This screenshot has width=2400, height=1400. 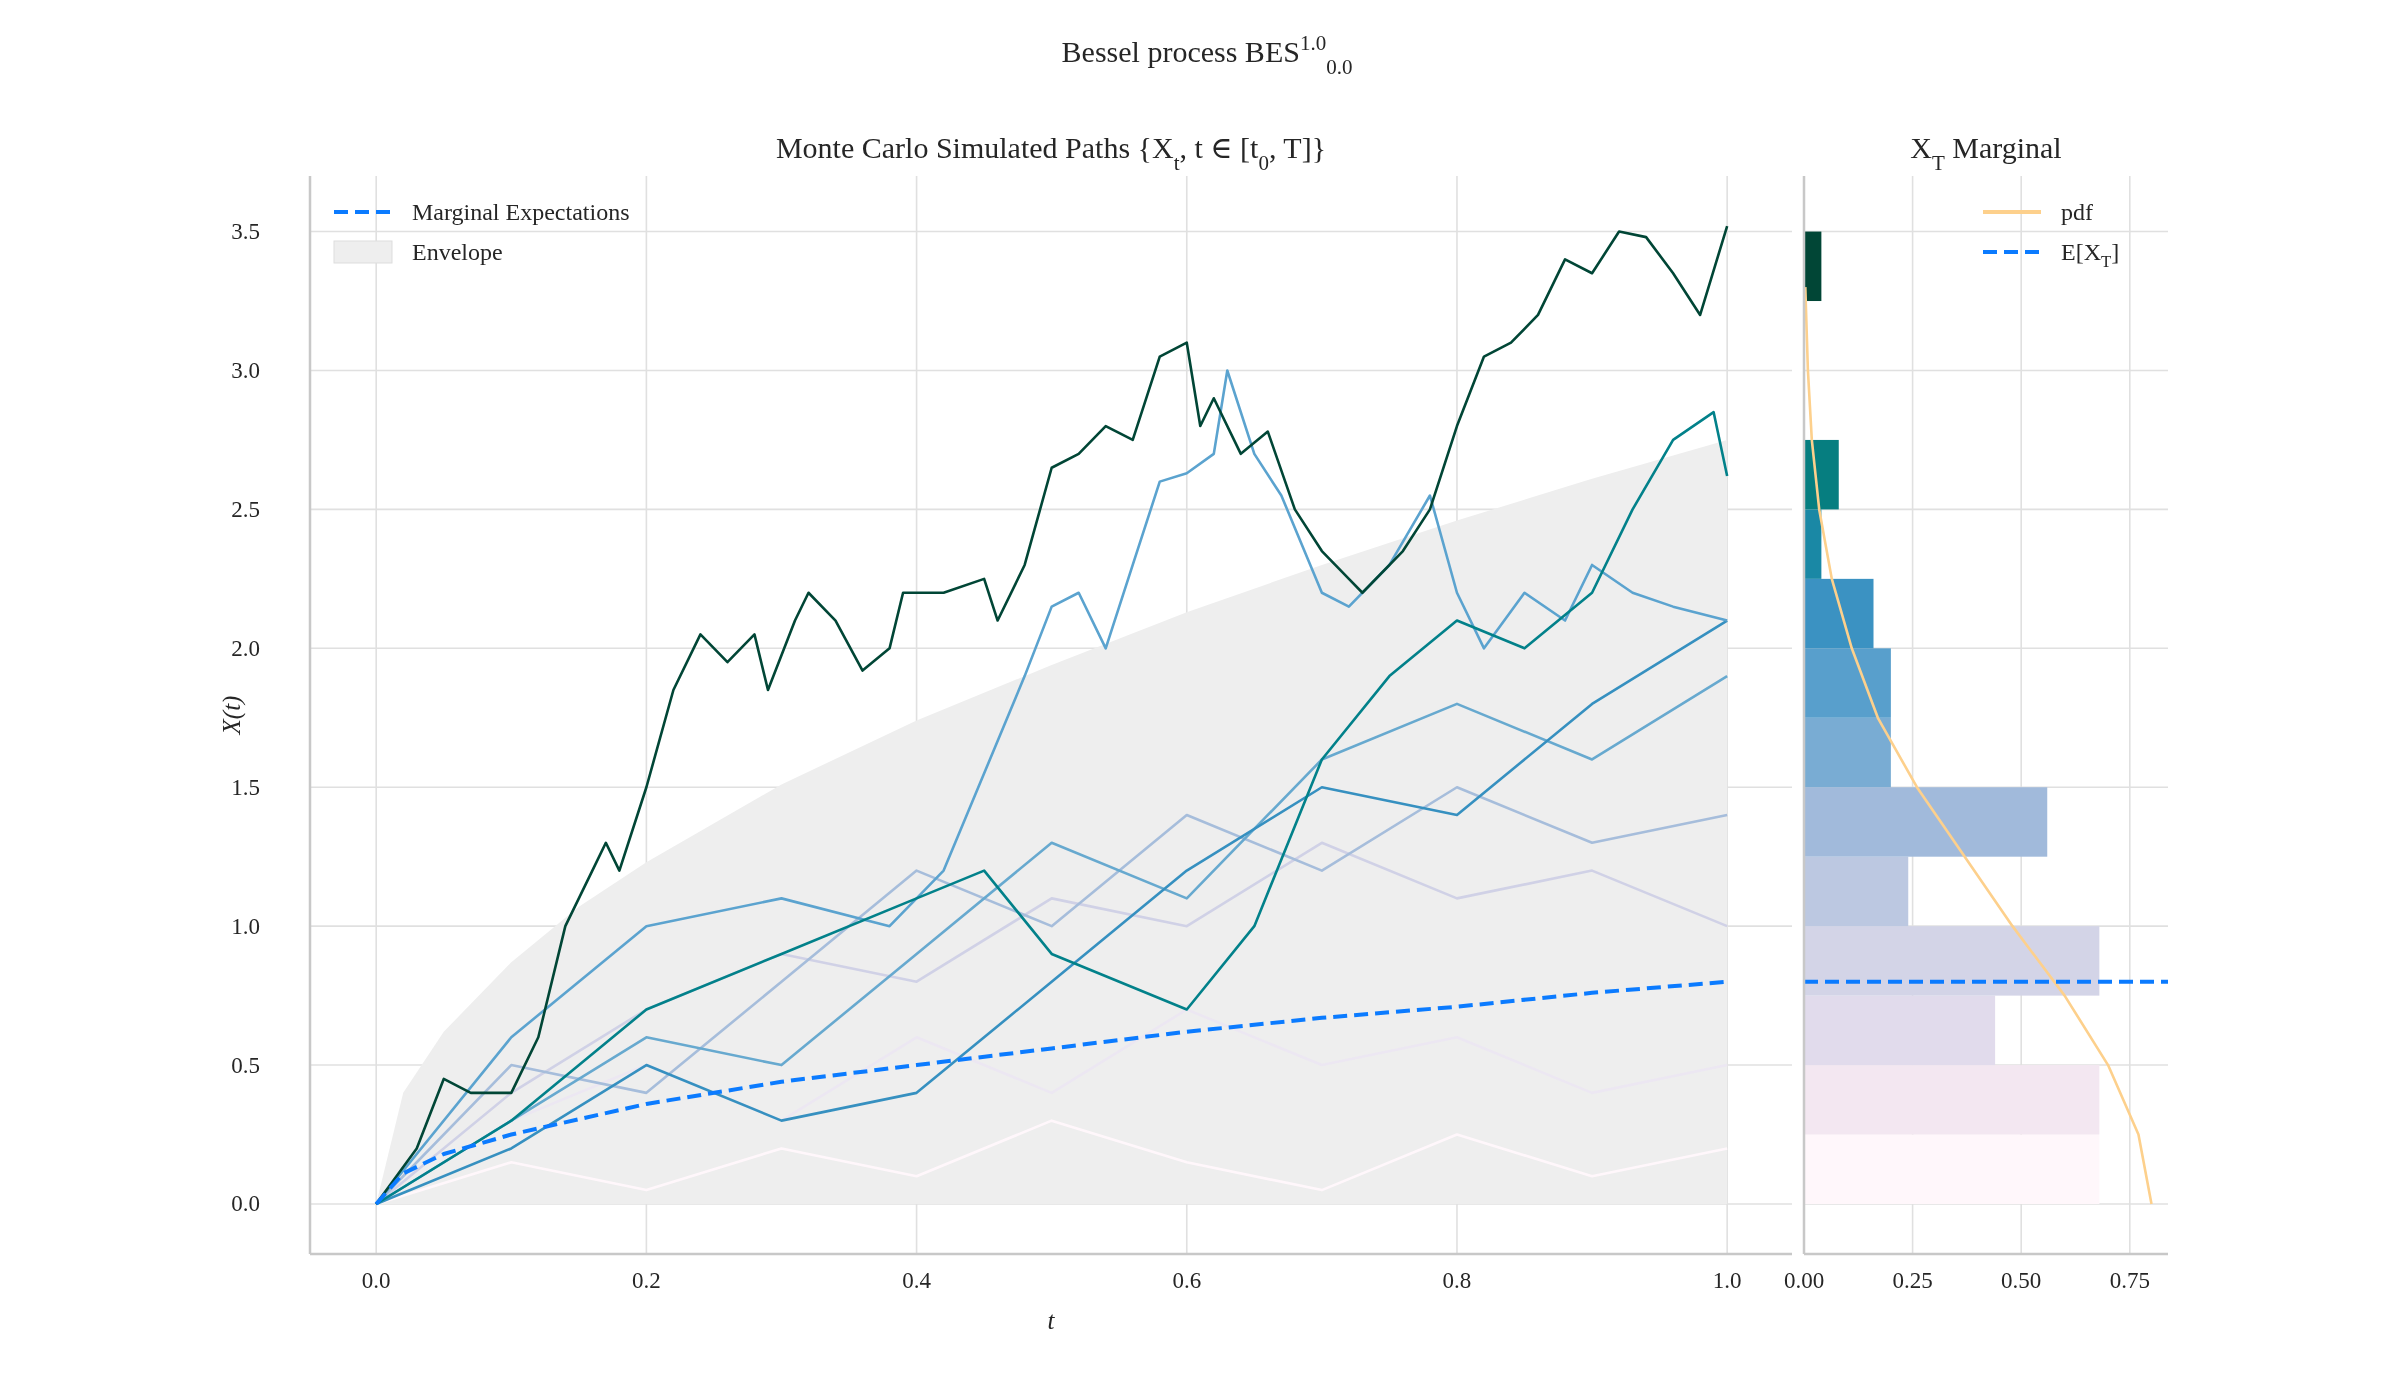 What do you see at coordinates (521, 212) in the screenshot?
I see `legend-label: Marginal Expectations` at bounding box center [521, 212].